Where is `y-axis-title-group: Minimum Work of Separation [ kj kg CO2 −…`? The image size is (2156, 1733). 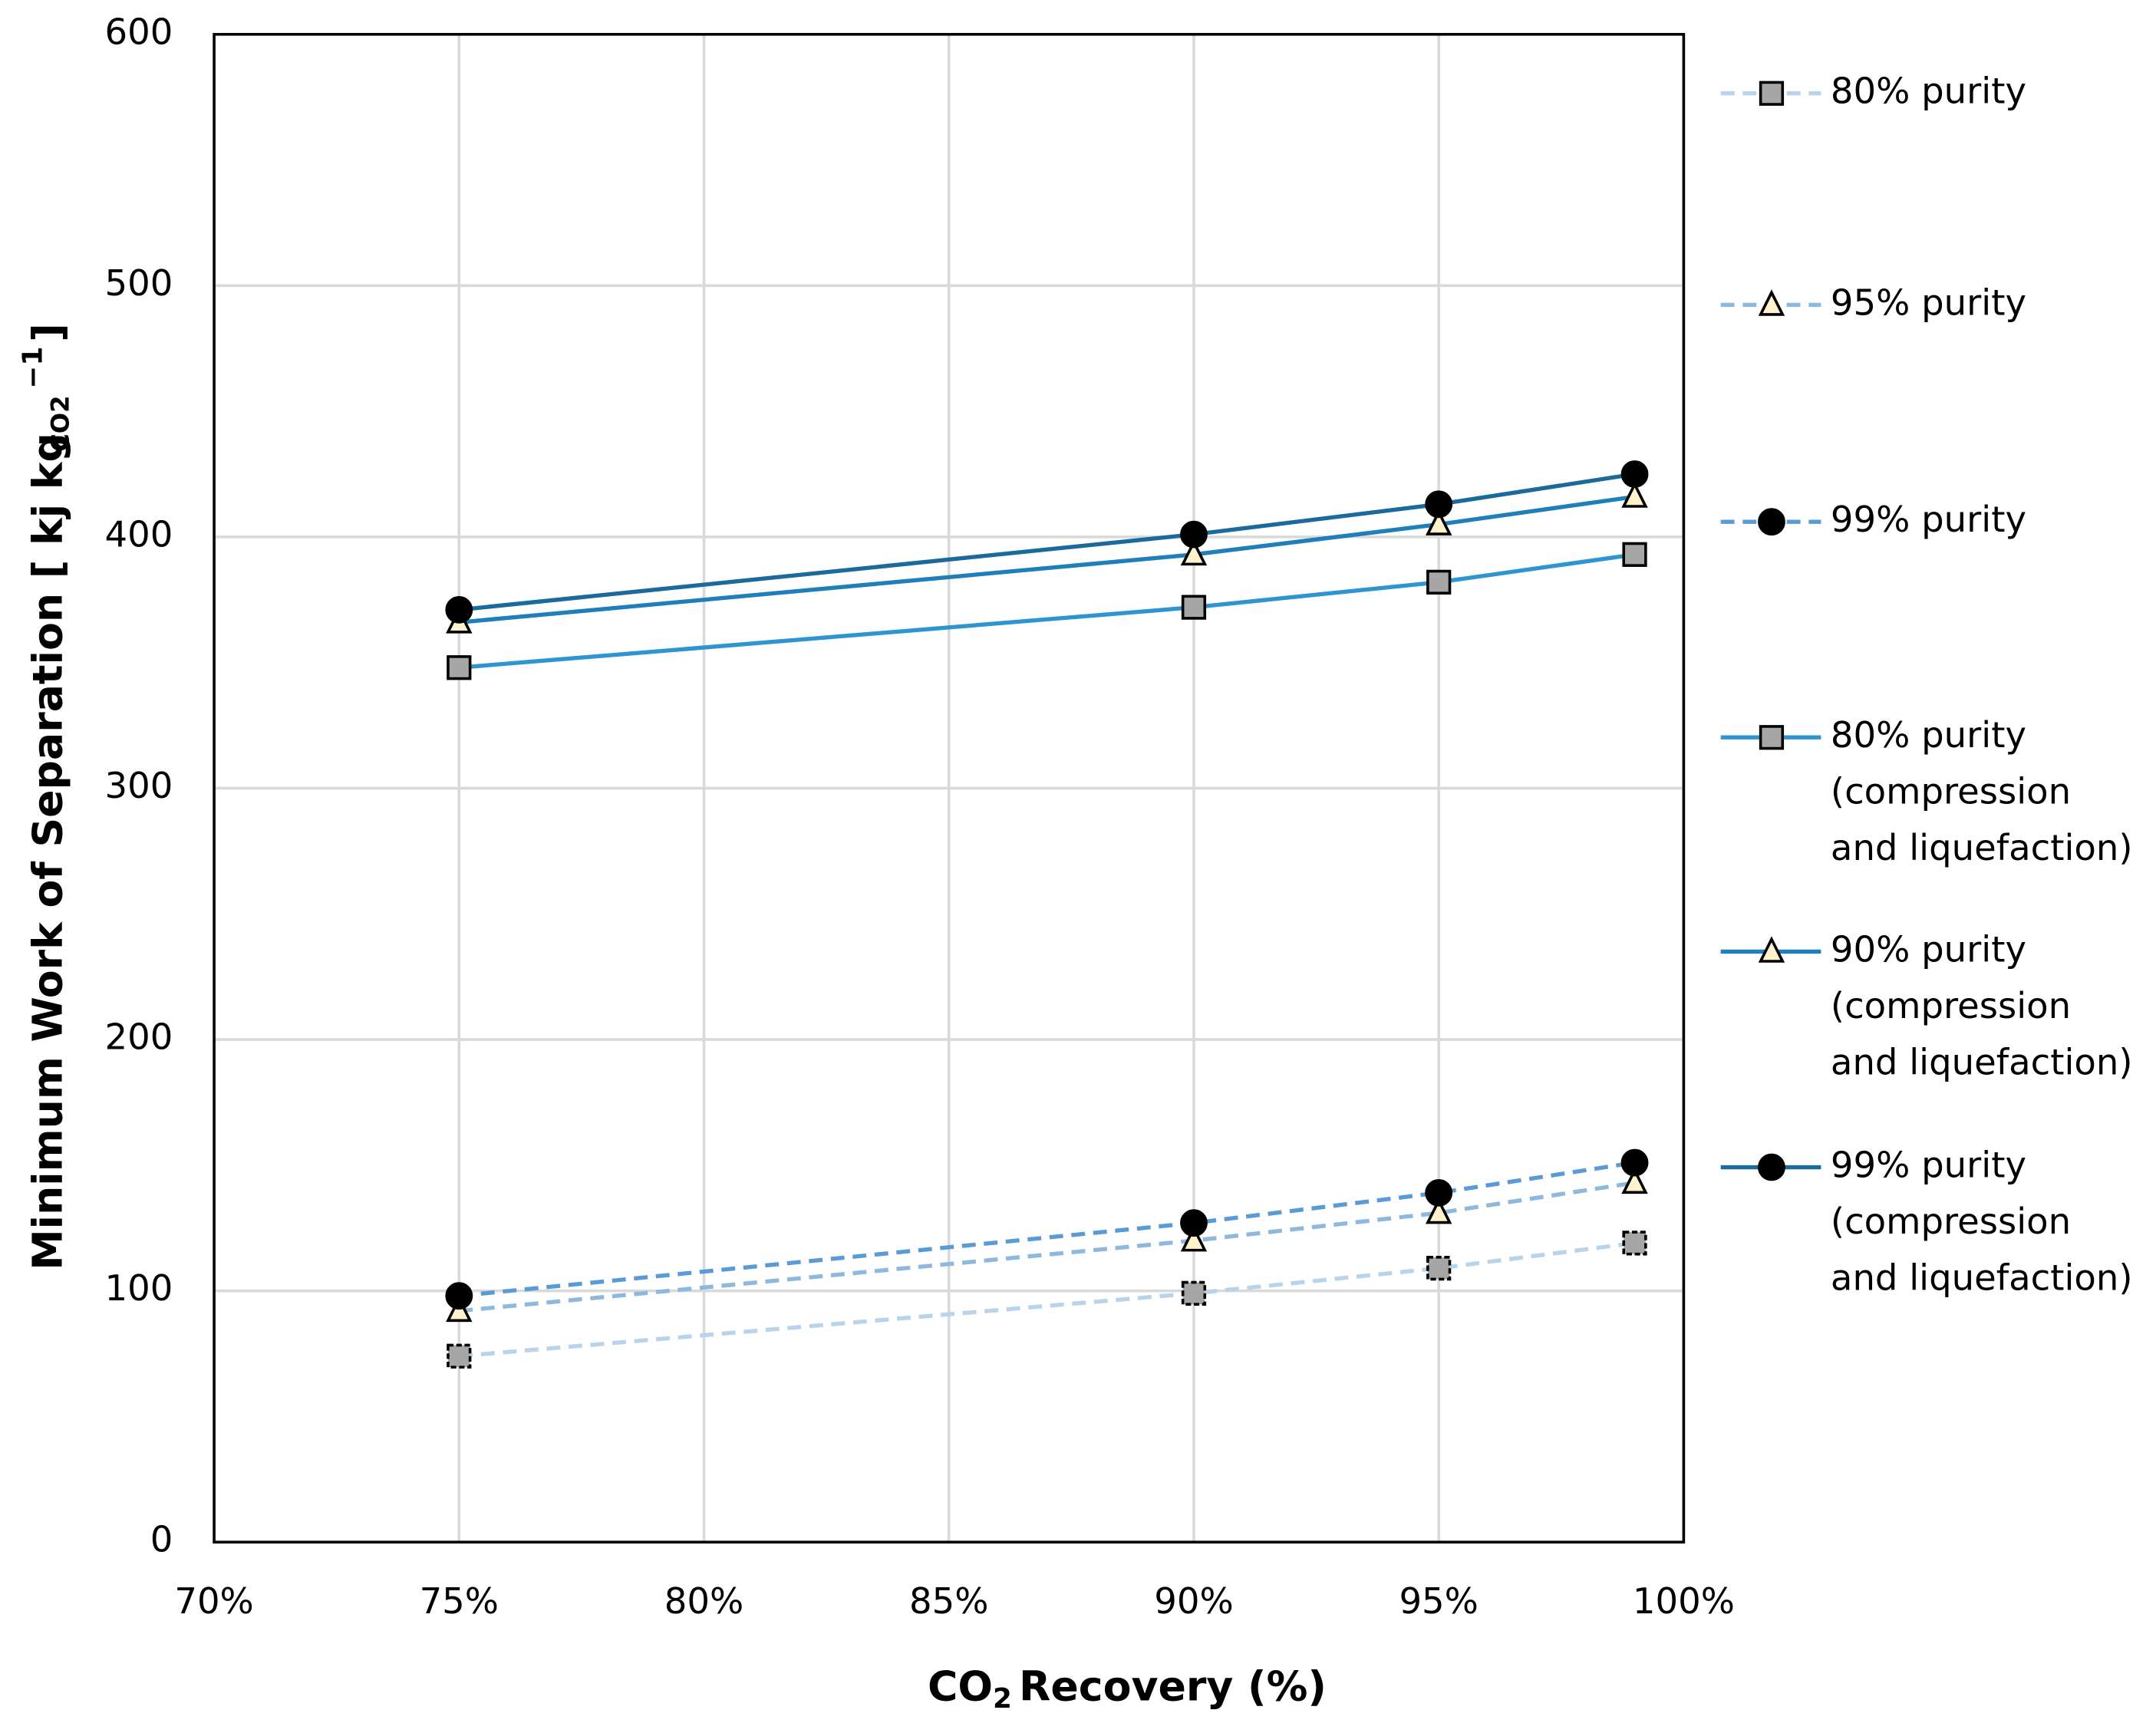 y-axis-title-group: Minimum Work of Separation [ kj kg CO2 −… is located at coordinates (46, 796).